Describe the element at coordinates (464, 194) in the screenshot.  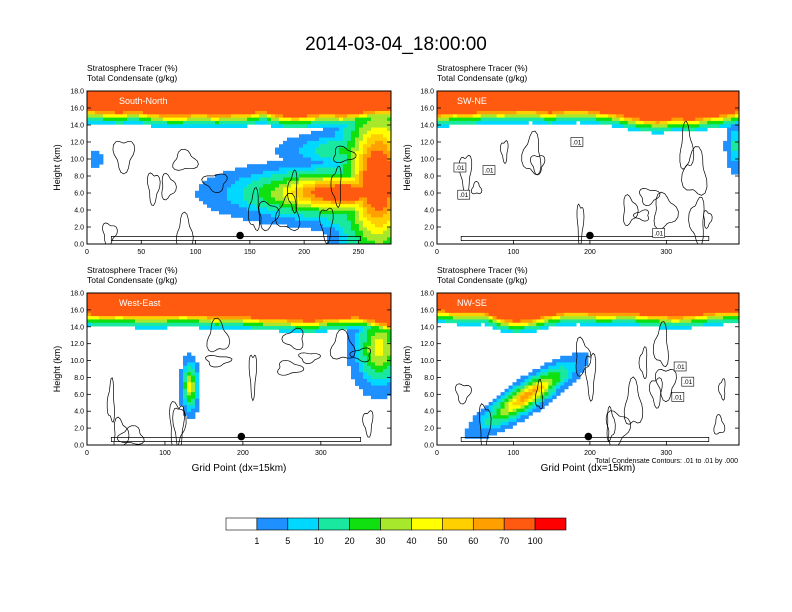
I see `contour-label-box` at that location.